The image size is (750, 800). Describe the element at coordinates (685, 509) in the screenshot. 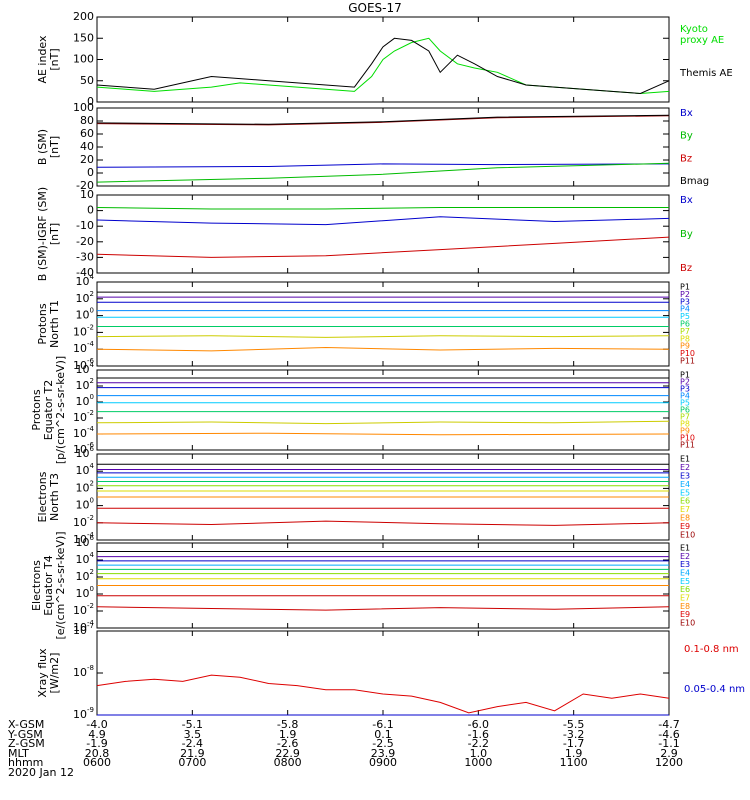

I see `legend-entry: E7` at that location.